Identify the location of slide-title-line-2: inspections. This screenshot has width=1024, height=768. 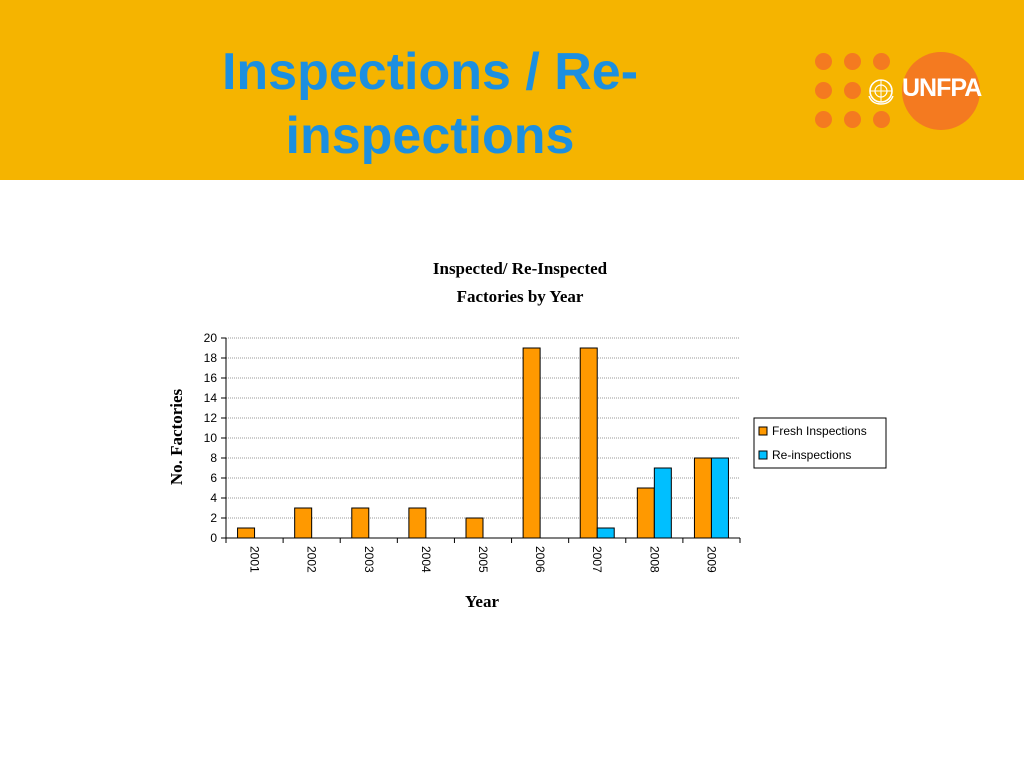
(430, 136).